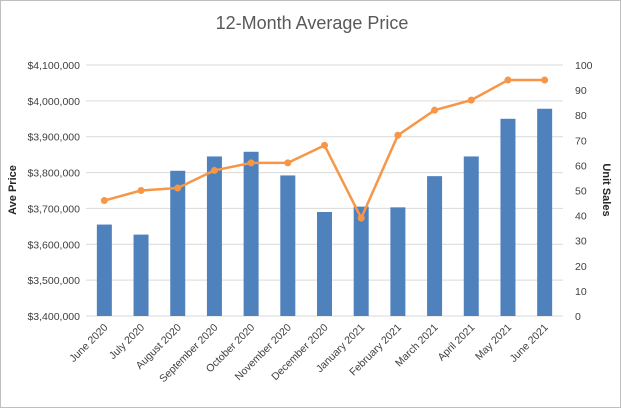 This screenshot has width=621, height=408. I want to click on right-tick-label: 90, so click(581, 91).